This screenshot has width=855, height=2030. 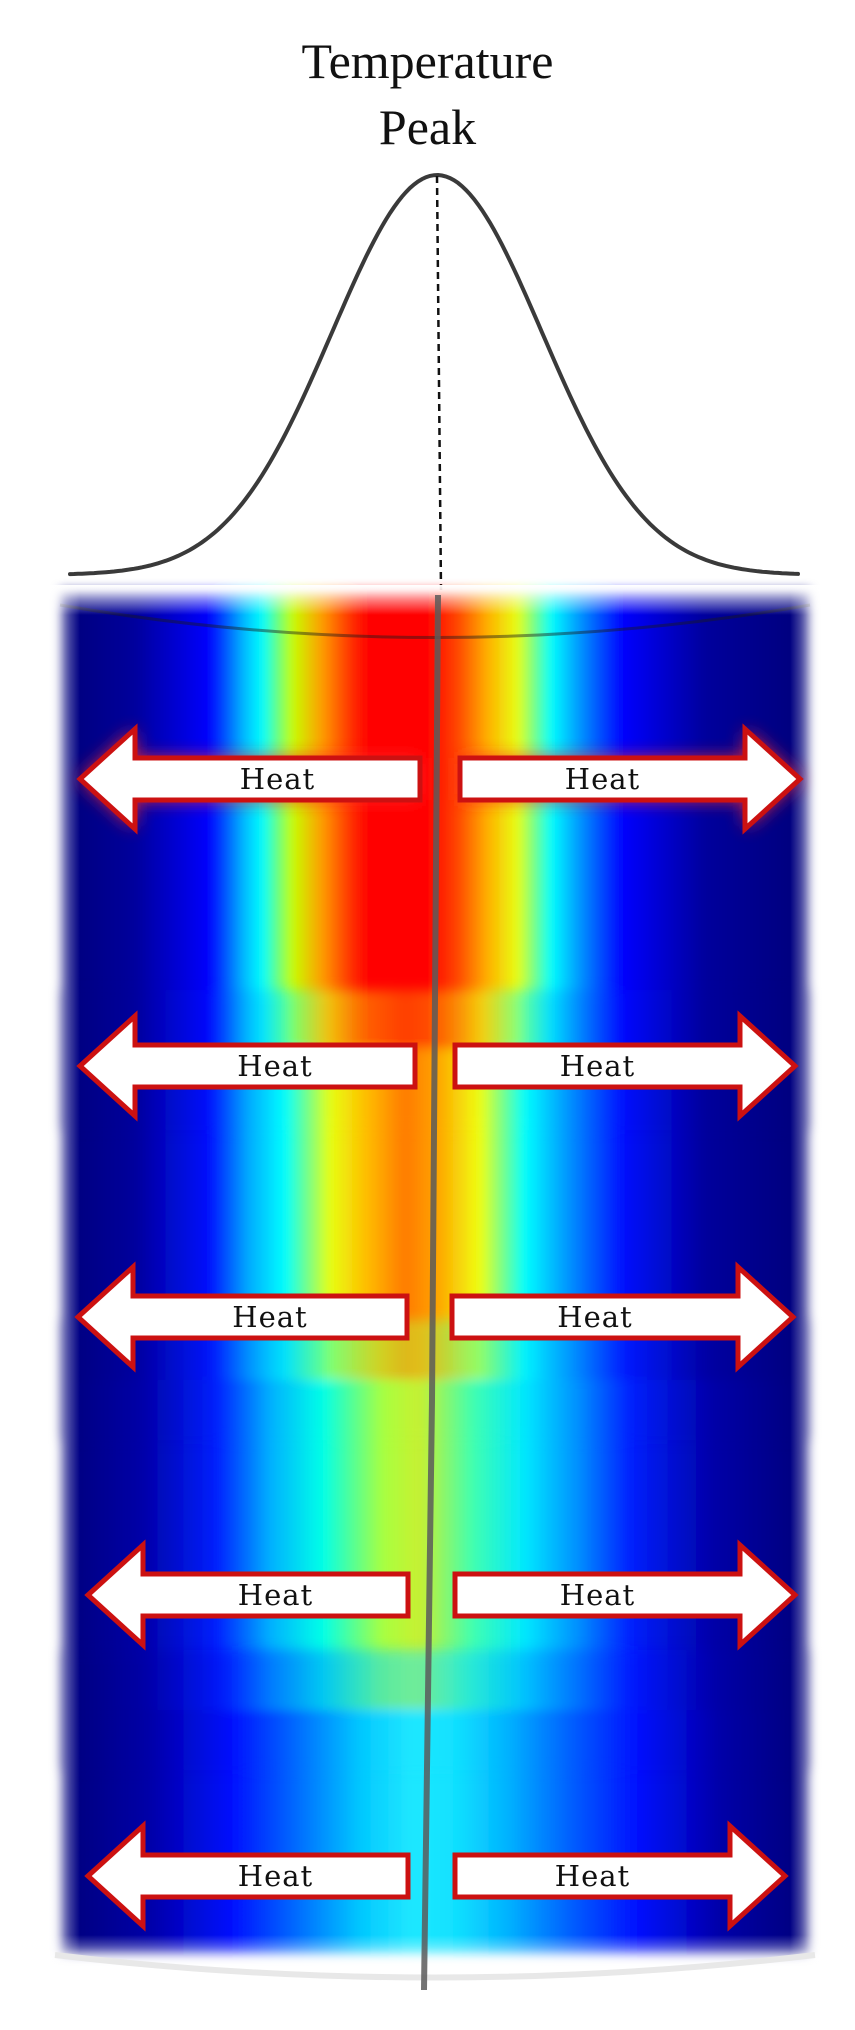 I want to click on heat-arrow-right-1: Heat, so click(x=630, y=779).